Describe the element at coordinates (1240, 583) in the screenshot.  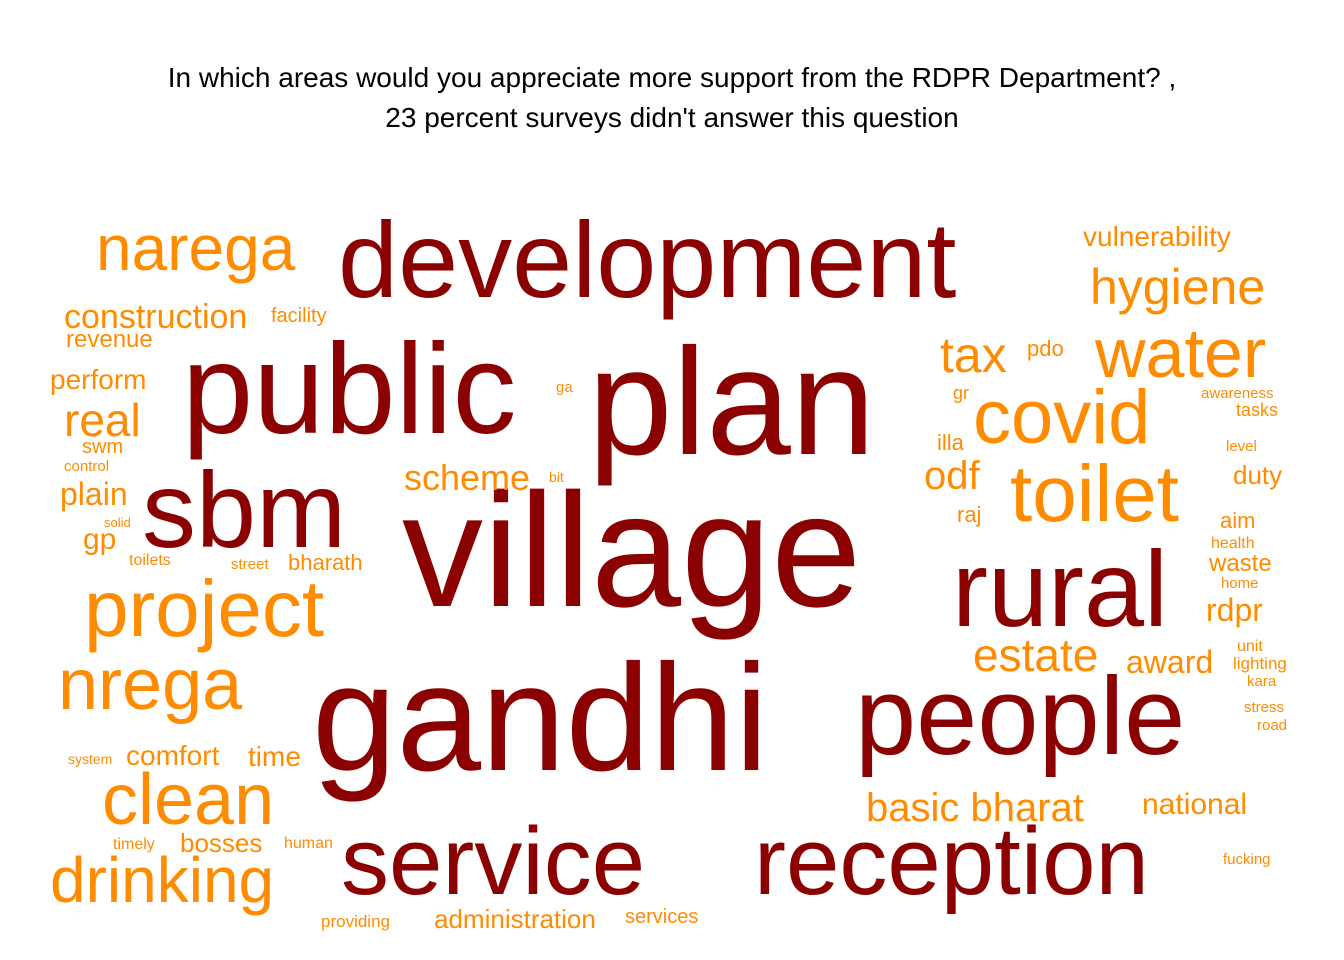
I see `word-home: home` at that location.